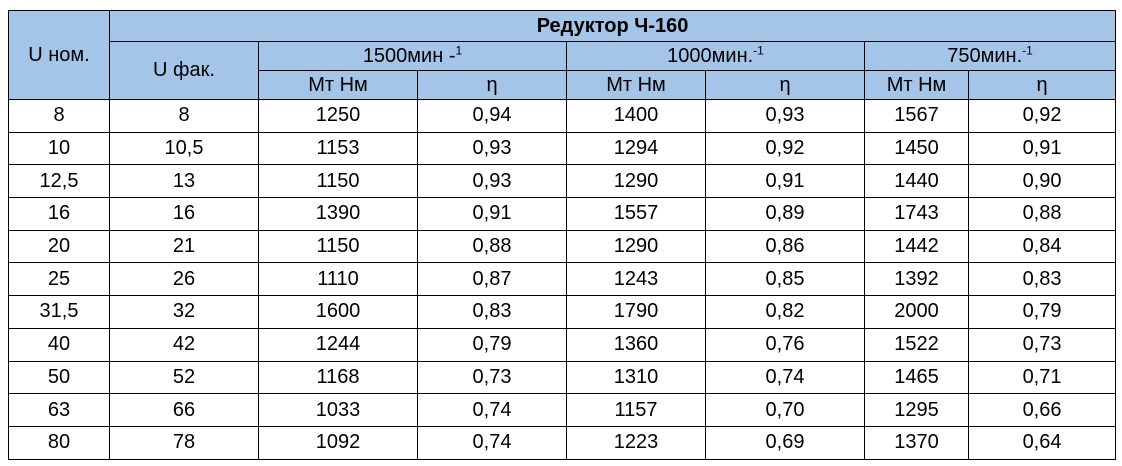 The image size is (1122, 466). Describe the element at coordinates (612, 26) in the screenshot. I see `table-title: Редуктор Ч-160` at that location.